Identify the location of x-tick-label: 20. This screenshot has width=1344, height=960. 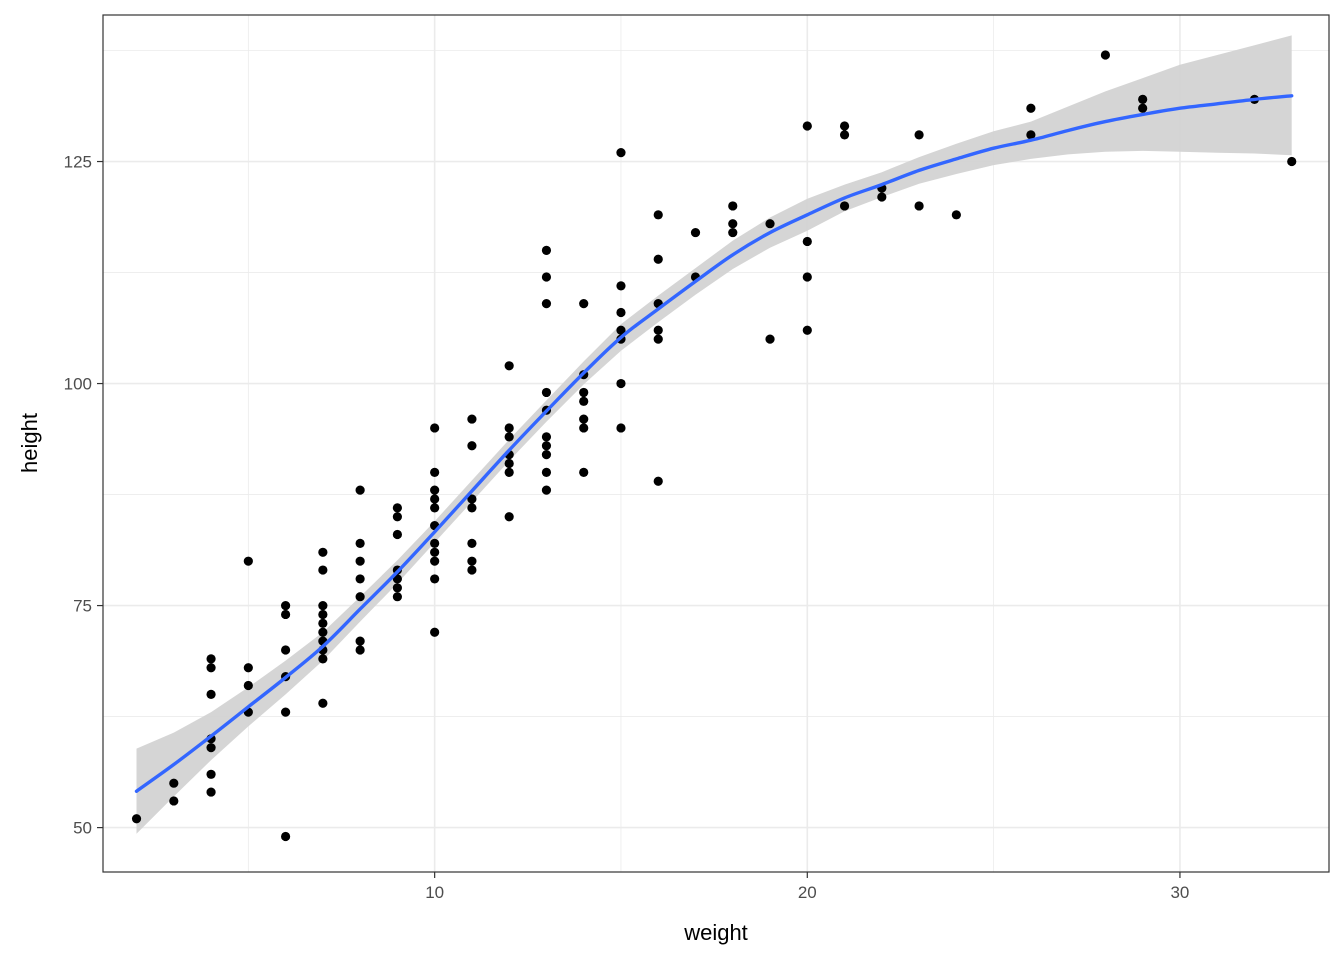
(807, 892).